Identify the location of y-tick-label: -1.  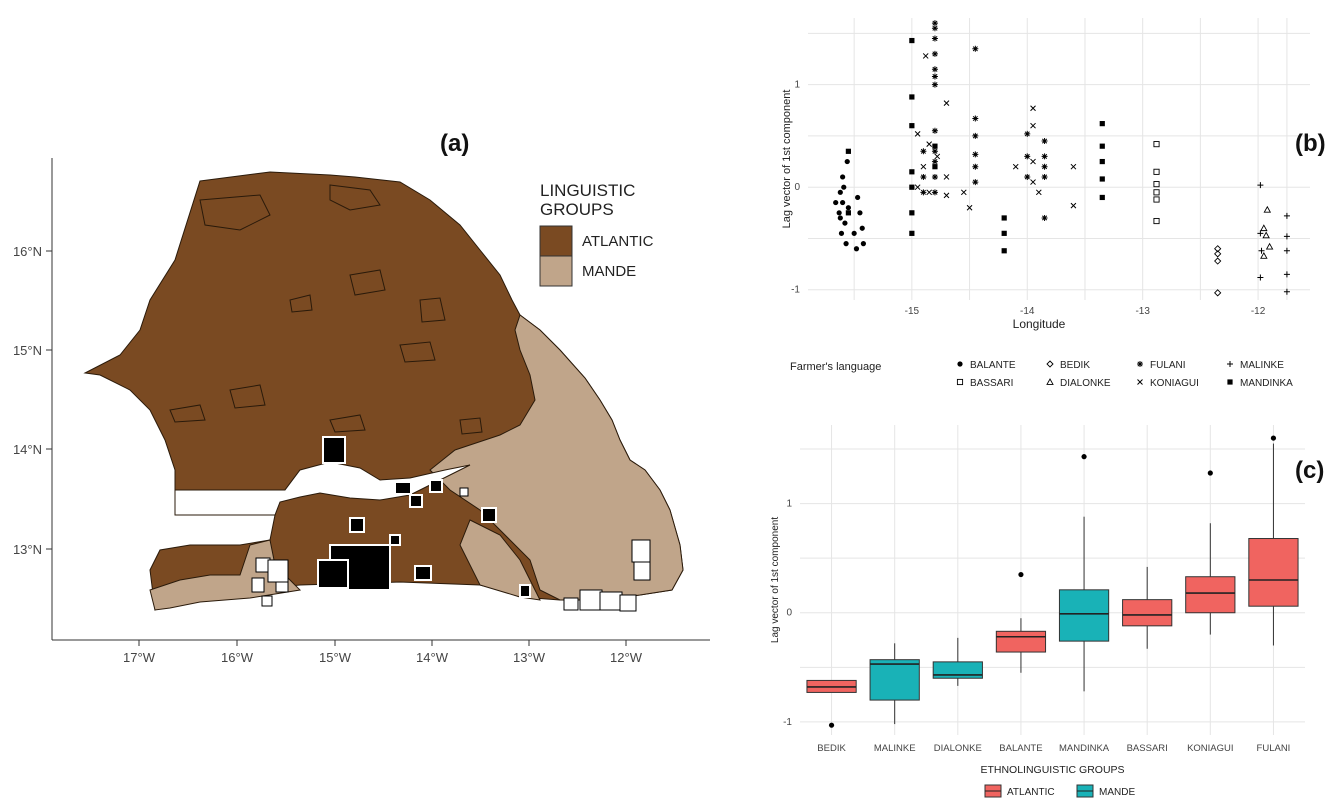
(795, 290).